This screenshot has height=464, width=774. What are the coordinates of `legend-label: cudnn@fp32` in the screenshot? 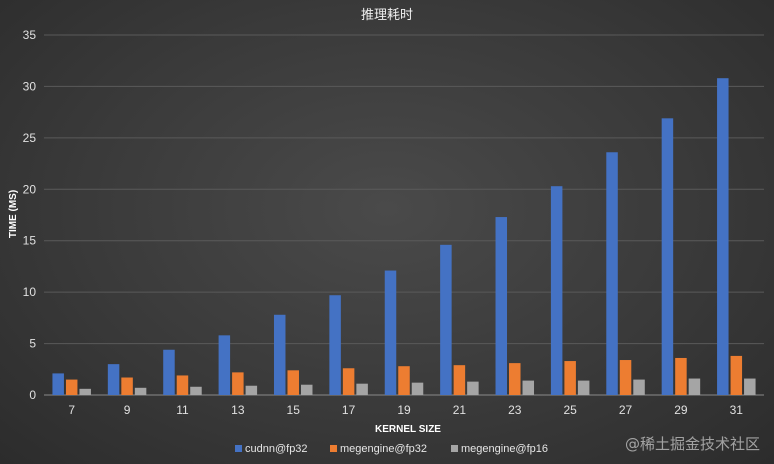 It's located at (276, 449).